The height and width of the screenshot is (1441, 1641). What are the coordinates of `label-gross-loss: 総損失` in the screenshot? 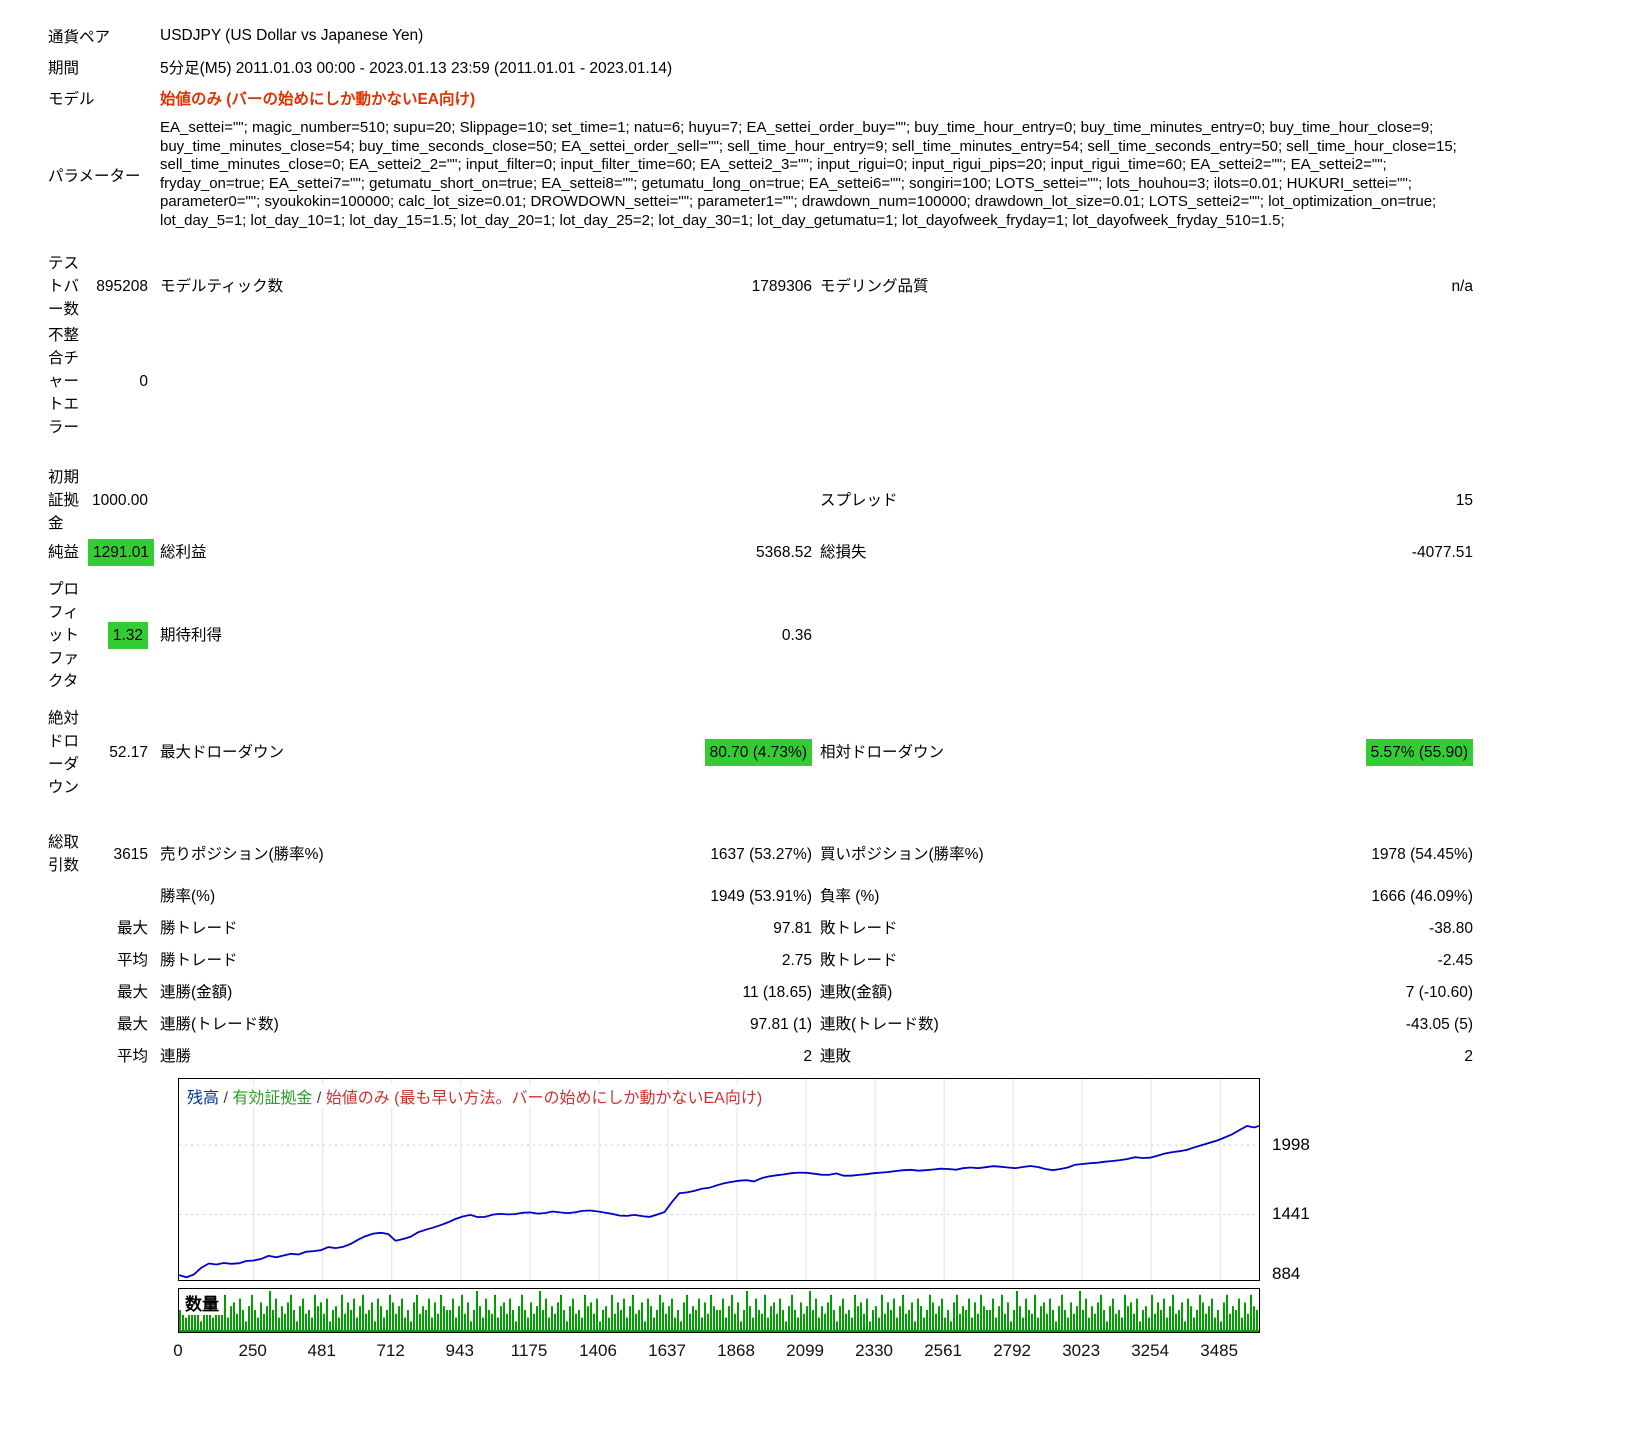 It's located at (843, 552).